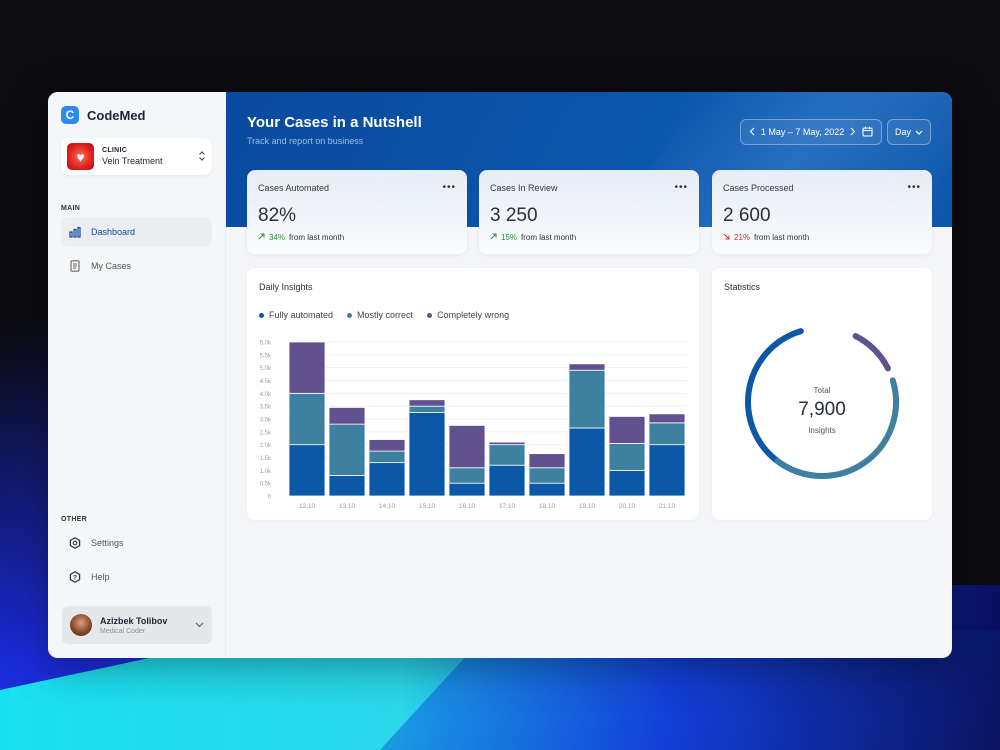  What do you see at coordinates (266, 446) in the screenshot?
I see `y-tick-label: 2.0k` at bounding box center [266, 446].